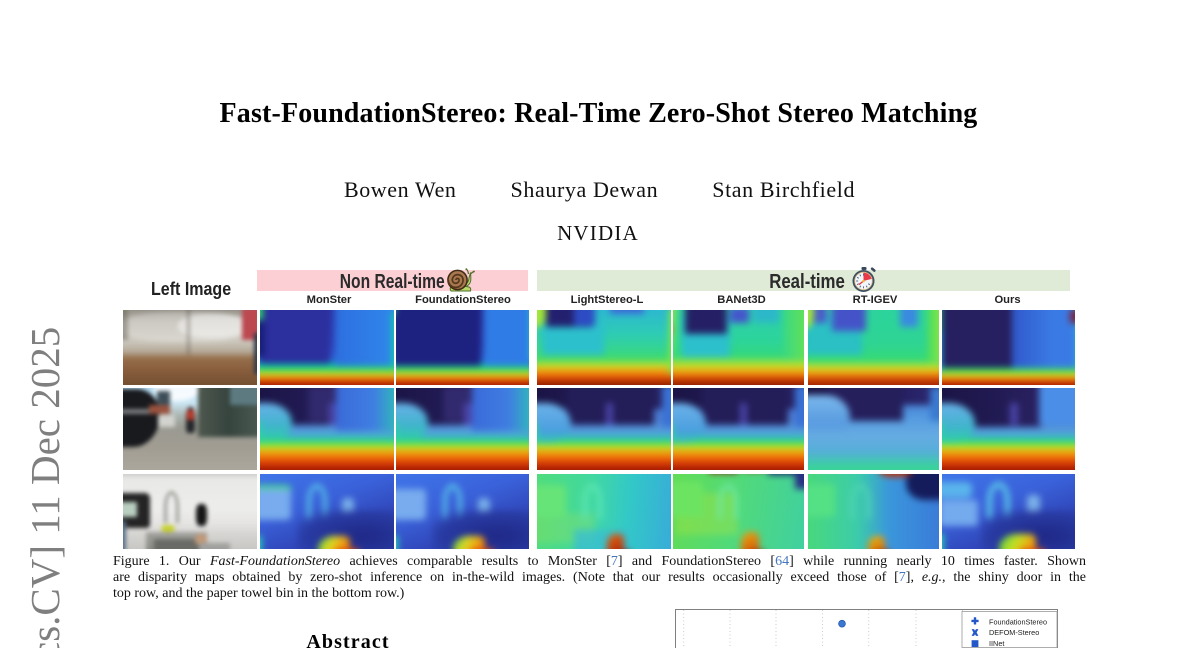 This screenshot has height=648, width=1200. What do you see at coordinates (1014, 632) in the screenshot?
I see `svg-text: DEFOM-Stereo` at bounding box center [1014, 632].